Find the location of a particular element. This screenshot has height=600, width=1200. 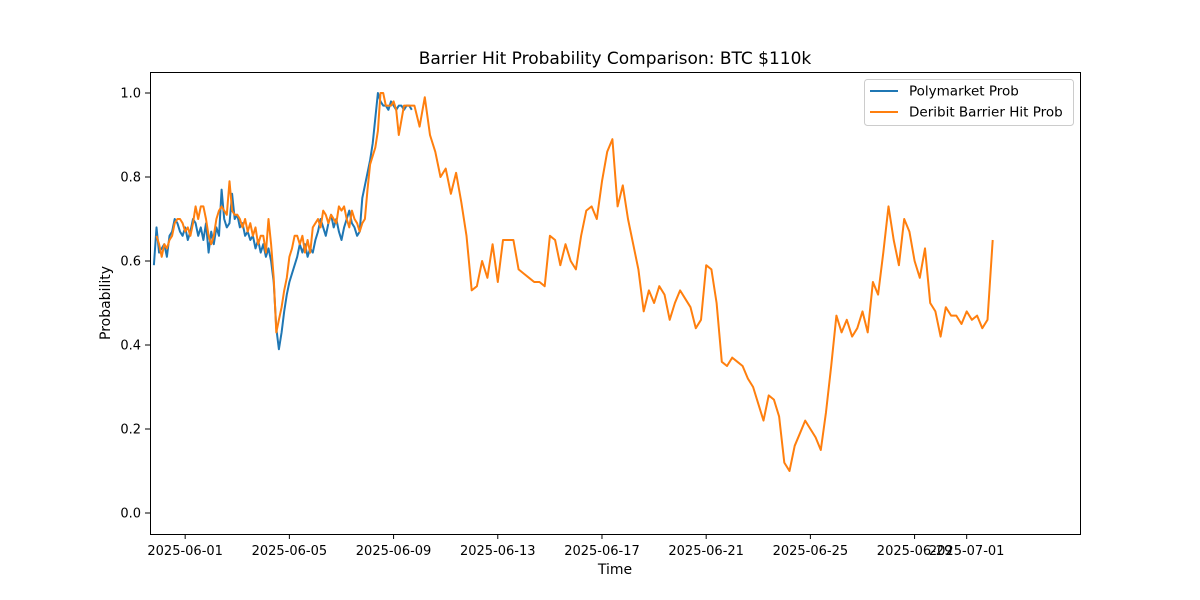

y-tick-label: 0.2 is located at coordinates (130, 430).